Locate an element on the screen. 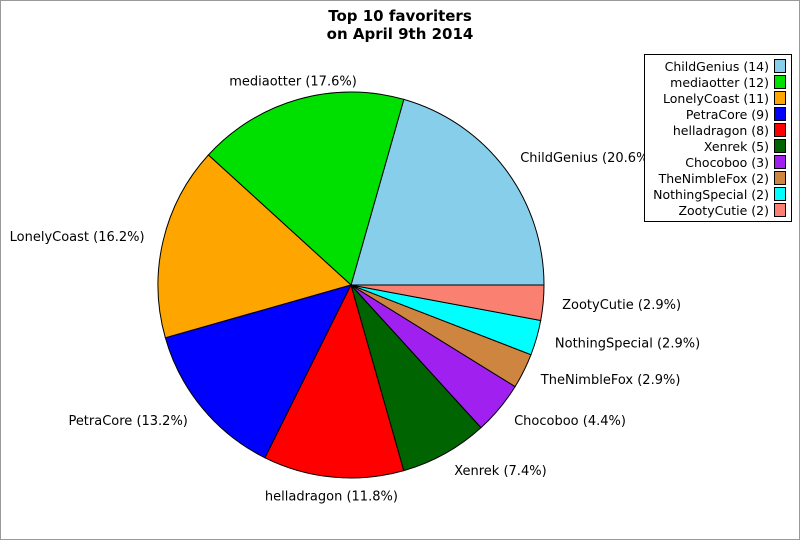 The height and width of the screenshot is (540, 800). legend-item-label: LonelyCoast (11) is located at coordinates (716, 98).